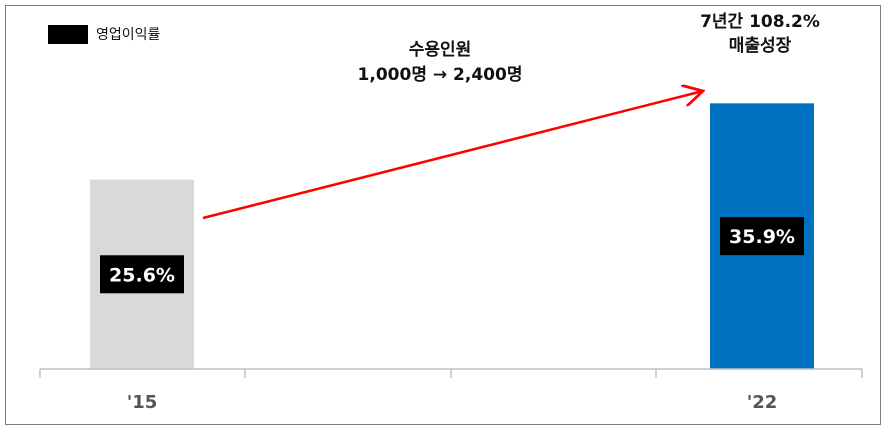 The image size is (888, 430). I want to click on capacity-annotation: 수용인원 1,000명 → 2,400명, so click(440, 63).